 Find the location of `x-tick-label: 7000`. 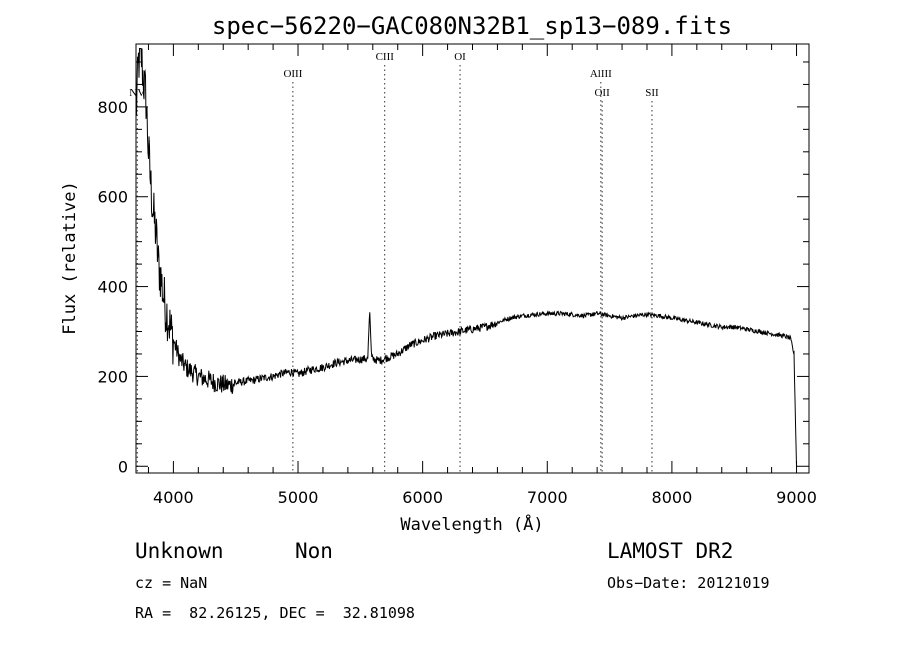

x-tick-label: 7000 is located at coordinates (547, 497).